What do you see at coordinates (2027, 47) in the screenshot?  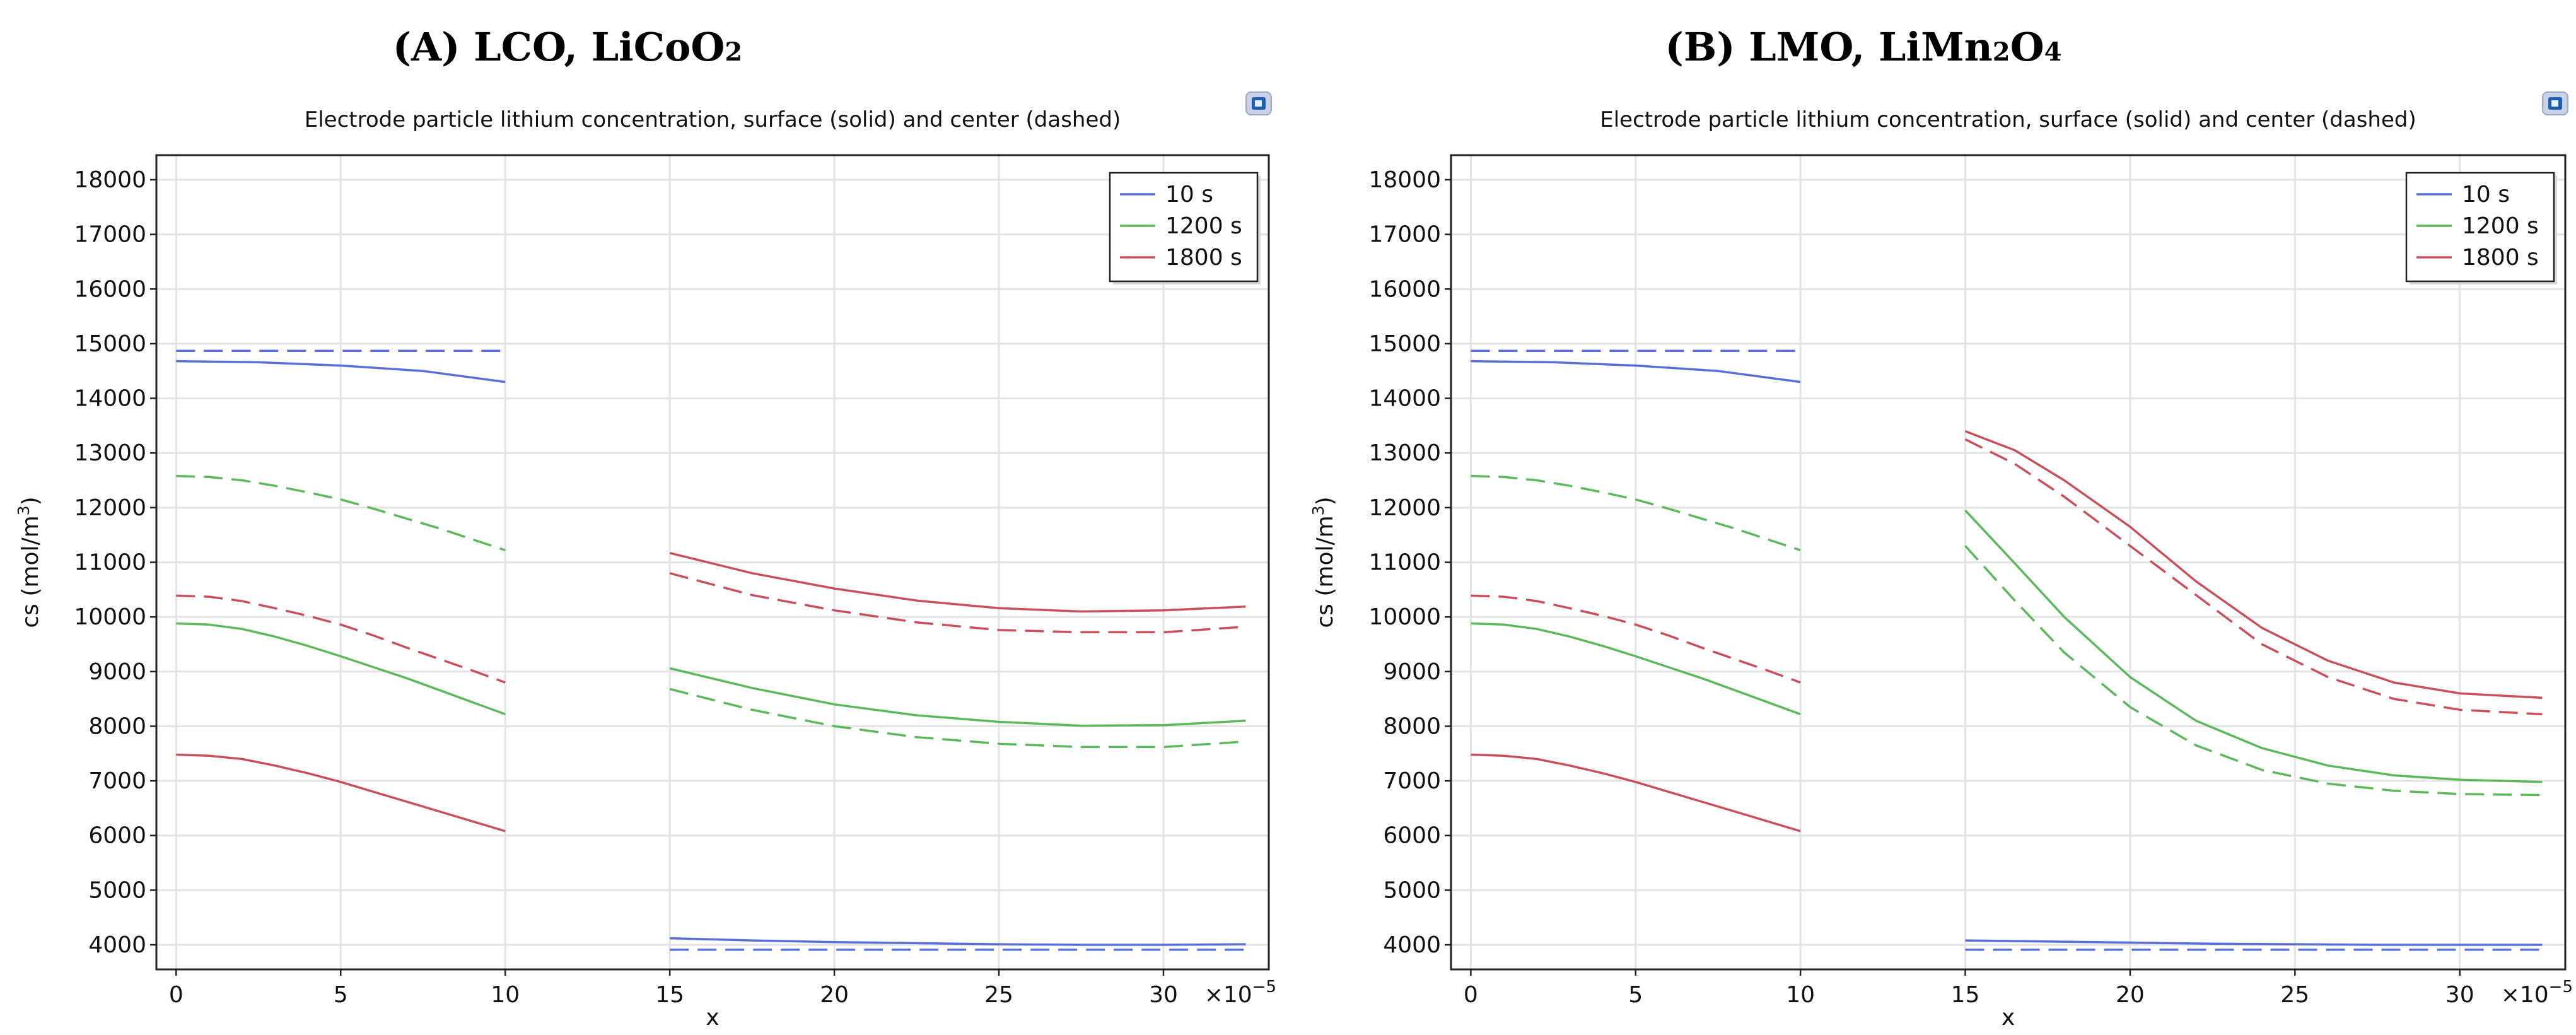 I see `panel-b-heading-text2: O` at bounding box center [2027, 47].